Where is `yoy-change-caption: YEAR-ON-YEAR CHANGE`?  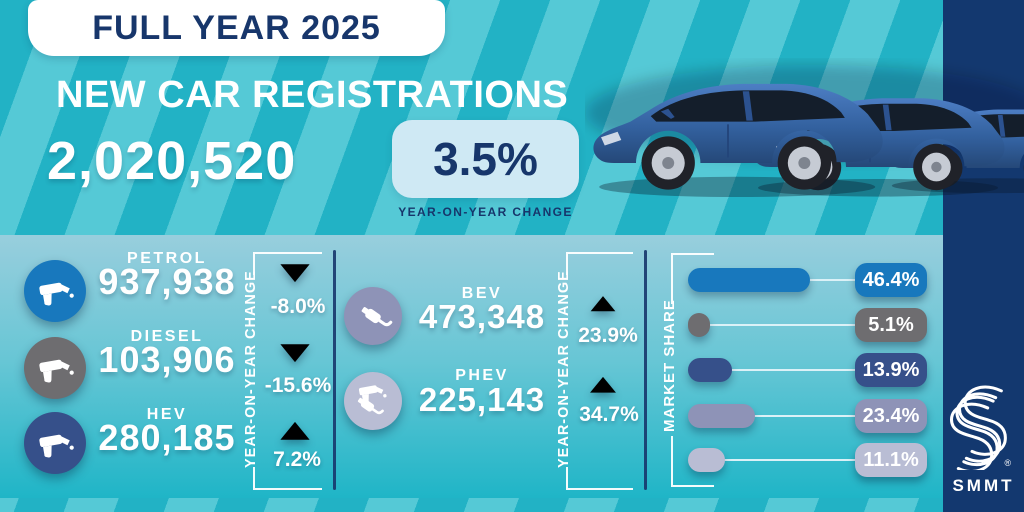
yoy-change-caption: YEAR-ON-YEAR CHANGE is located at coordinates (485, 212).